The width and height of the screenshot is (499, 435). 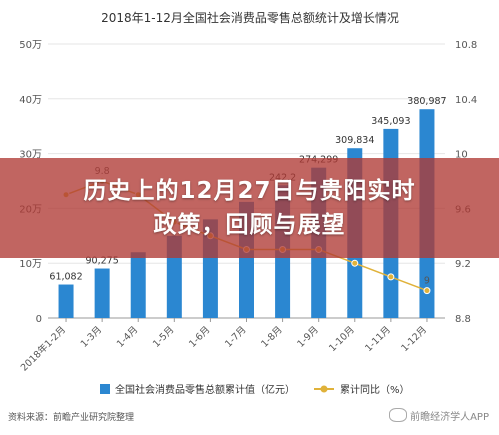 I want to click on left-tick-label: 50万, so click(x=30, y=45).